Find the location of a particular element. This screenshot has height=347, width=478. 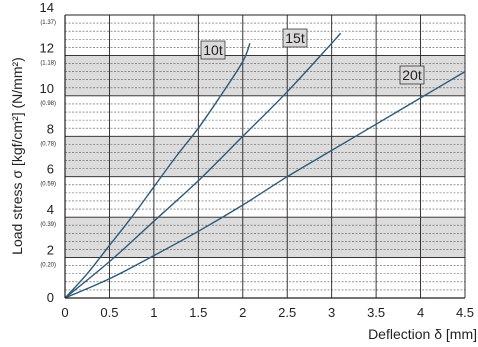

x-axis-title: Deflection δ [mm] is located at coordinates (422, 334).